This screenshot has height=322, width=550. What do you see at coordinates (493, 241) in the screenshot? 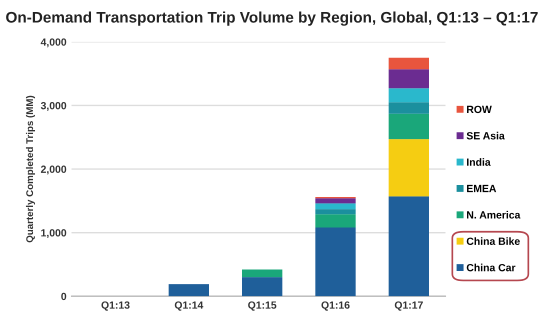
I see `legend-label: China Bike` at bounding box center [493, 241].